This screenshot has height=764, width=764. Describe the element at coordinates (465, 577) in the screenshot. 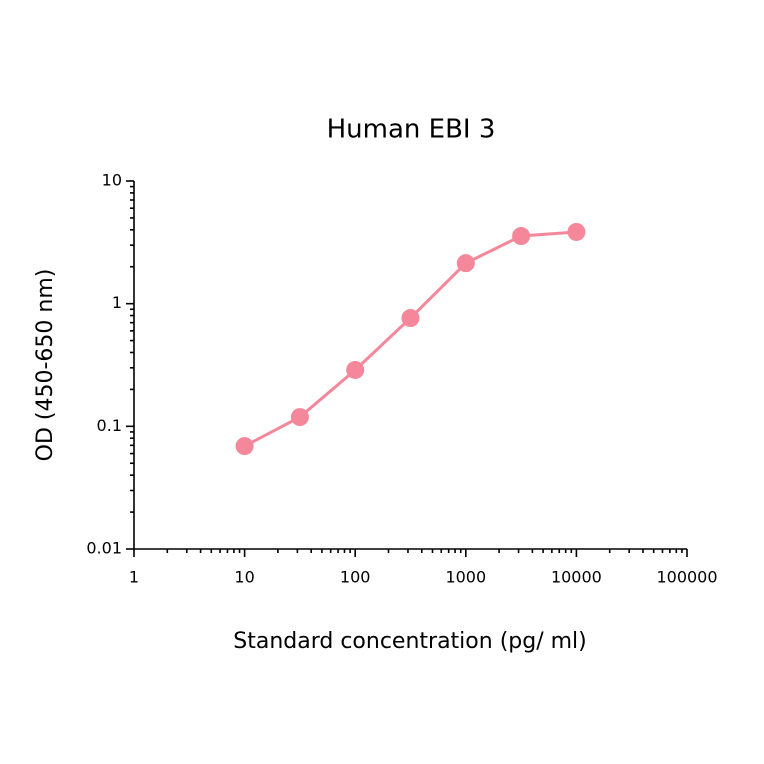

I see `x-tick-label: 1000` at that location.